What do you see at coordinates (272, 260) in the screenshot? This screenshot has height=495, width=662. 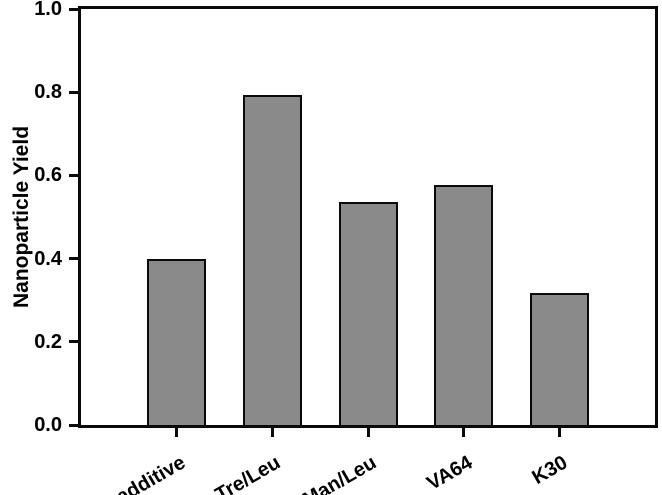 I see `bar-tre-leu` at bounding box center [272, 260].